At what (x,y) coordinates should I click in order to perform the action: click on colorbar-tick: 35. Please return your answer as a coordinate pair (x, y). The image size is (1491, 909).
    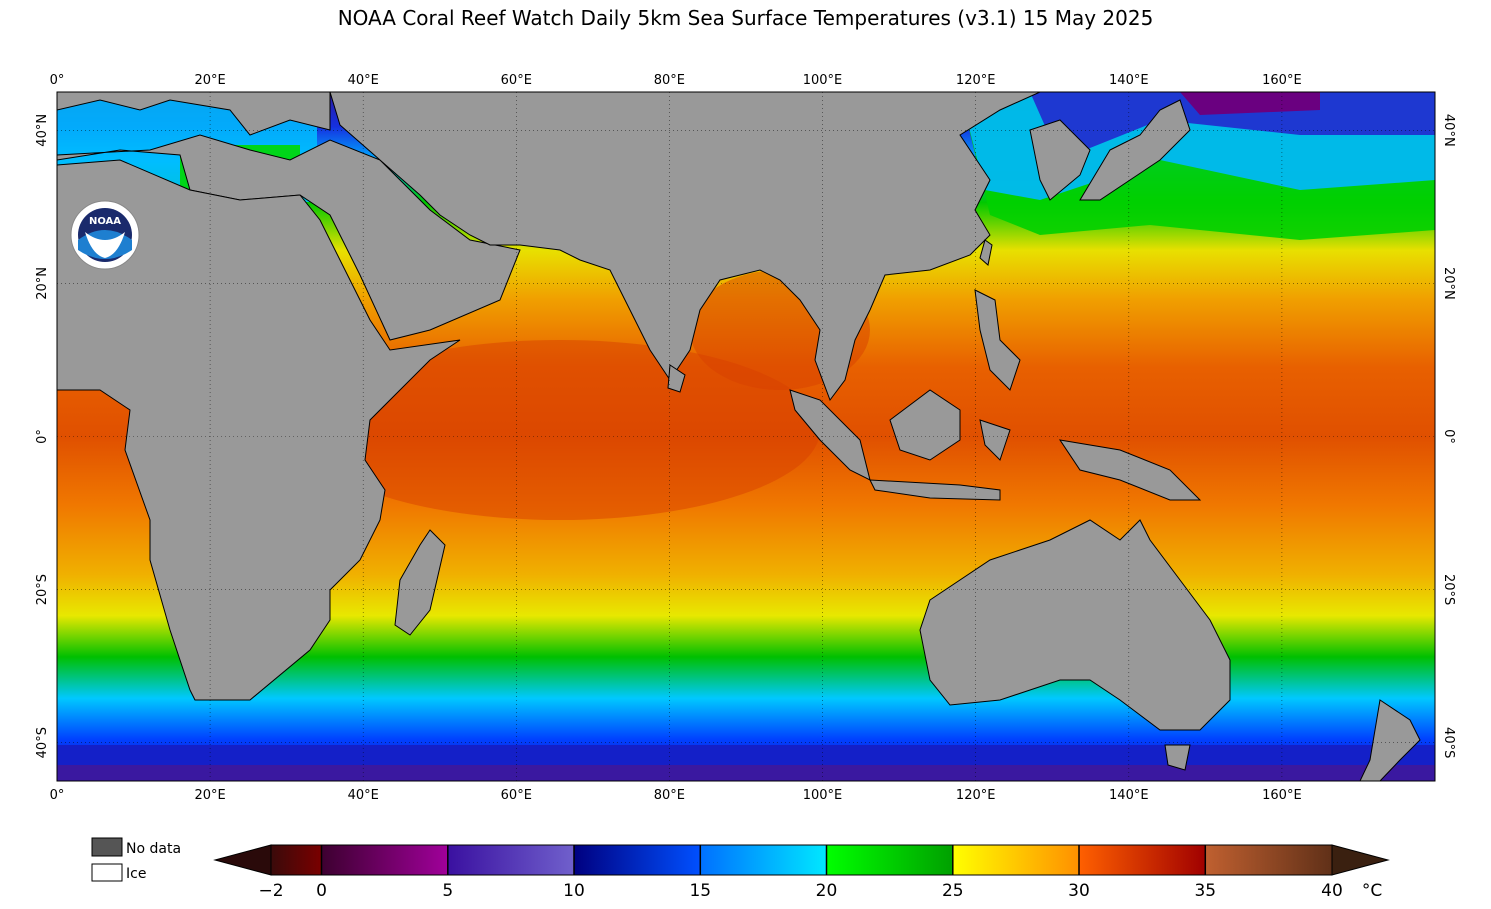
    Looking at the image, I should click on (1205, 891).